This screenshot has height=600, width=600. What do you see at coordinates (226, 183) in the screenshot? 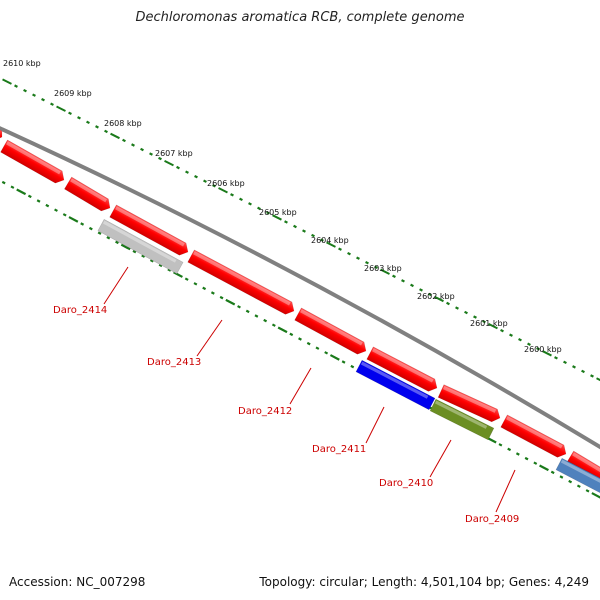
I see `scale-label: 2606 kbp` at bounding box center [226, 183].